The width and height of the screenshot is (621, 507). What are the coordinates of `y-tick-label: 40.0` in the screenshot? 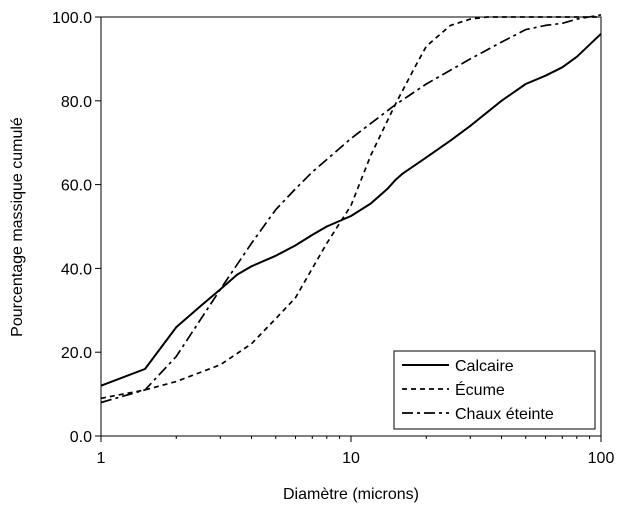 It's located at (76, 269).